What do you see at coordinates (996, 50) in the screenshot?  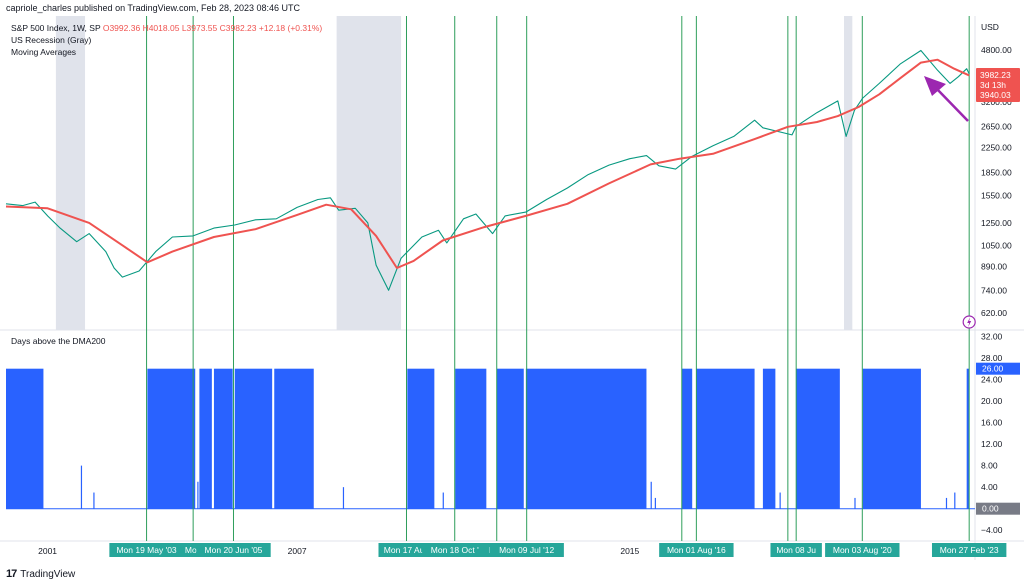 I see `price-tick-label: 4800.00` at bounding box center [996, 50].